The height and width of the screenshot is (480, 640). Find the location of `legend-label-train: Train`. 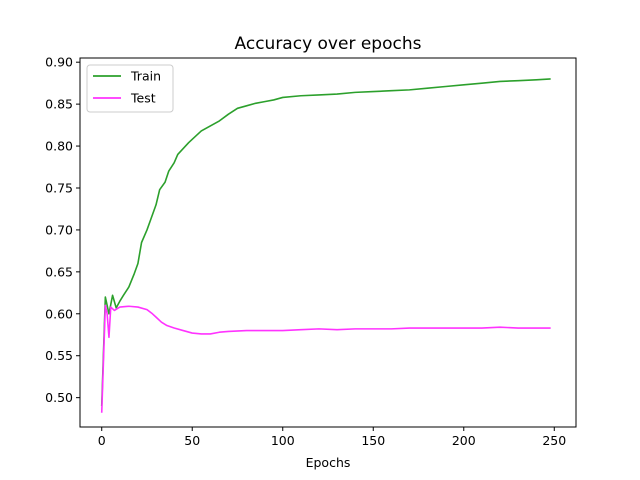

legend-label-train: Train is located at coordinates (145, 76).